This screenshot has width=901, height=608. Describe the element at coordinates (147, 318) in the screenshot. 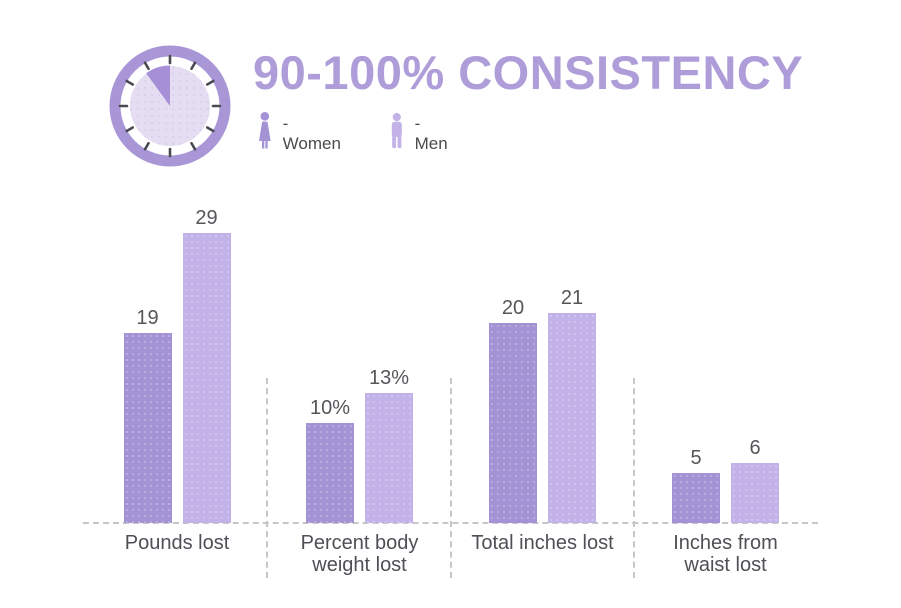

I see `value-label-women-group1: 19` at that location.